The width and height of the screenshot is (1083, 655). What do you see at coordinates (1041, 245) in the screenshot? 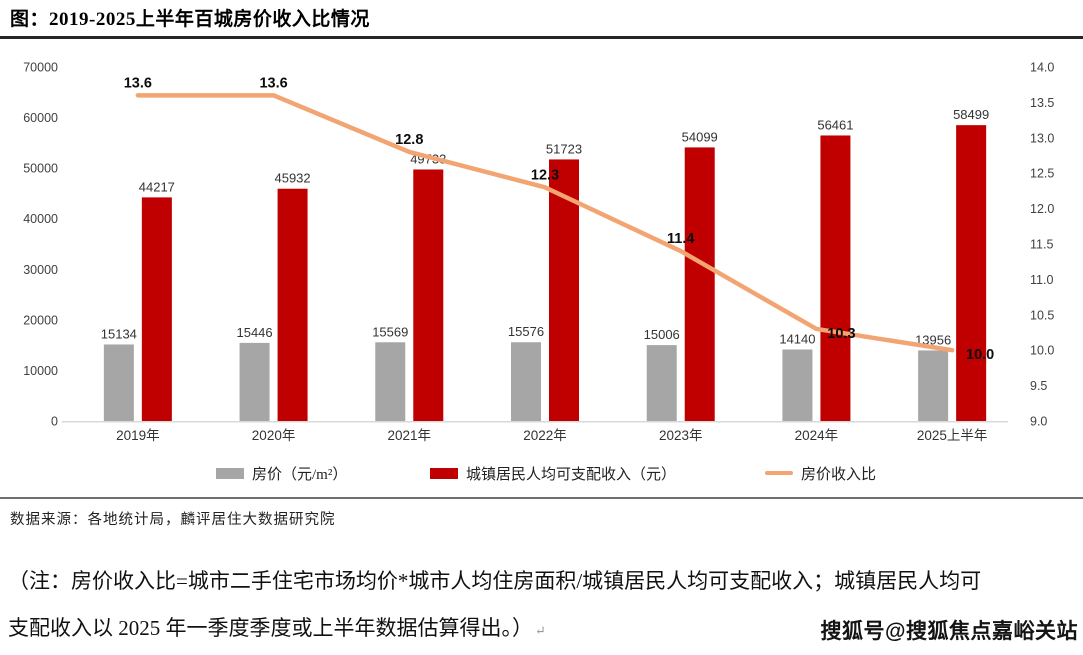
I see `right-axis-tick: 11.5` at bounding box center [1041, 245].